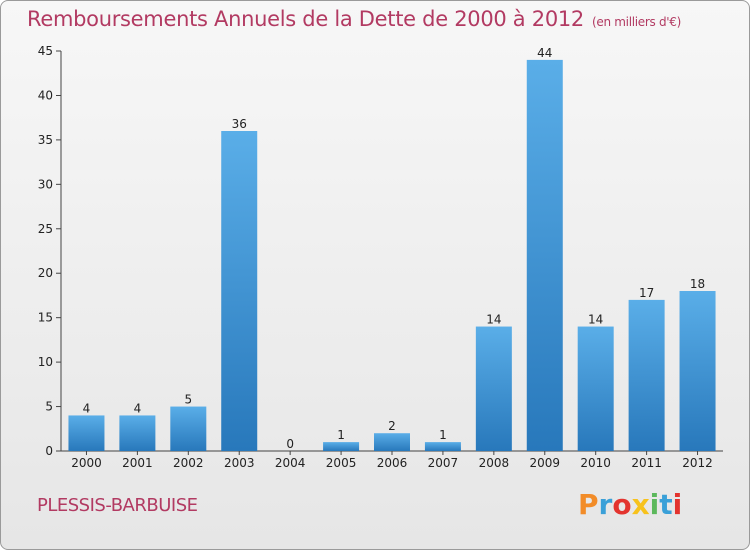 The image size is (750, 550). Describe the element at coordinates (443, 463) in the screenshot. I see `x-tick-label: 2007` at that location.